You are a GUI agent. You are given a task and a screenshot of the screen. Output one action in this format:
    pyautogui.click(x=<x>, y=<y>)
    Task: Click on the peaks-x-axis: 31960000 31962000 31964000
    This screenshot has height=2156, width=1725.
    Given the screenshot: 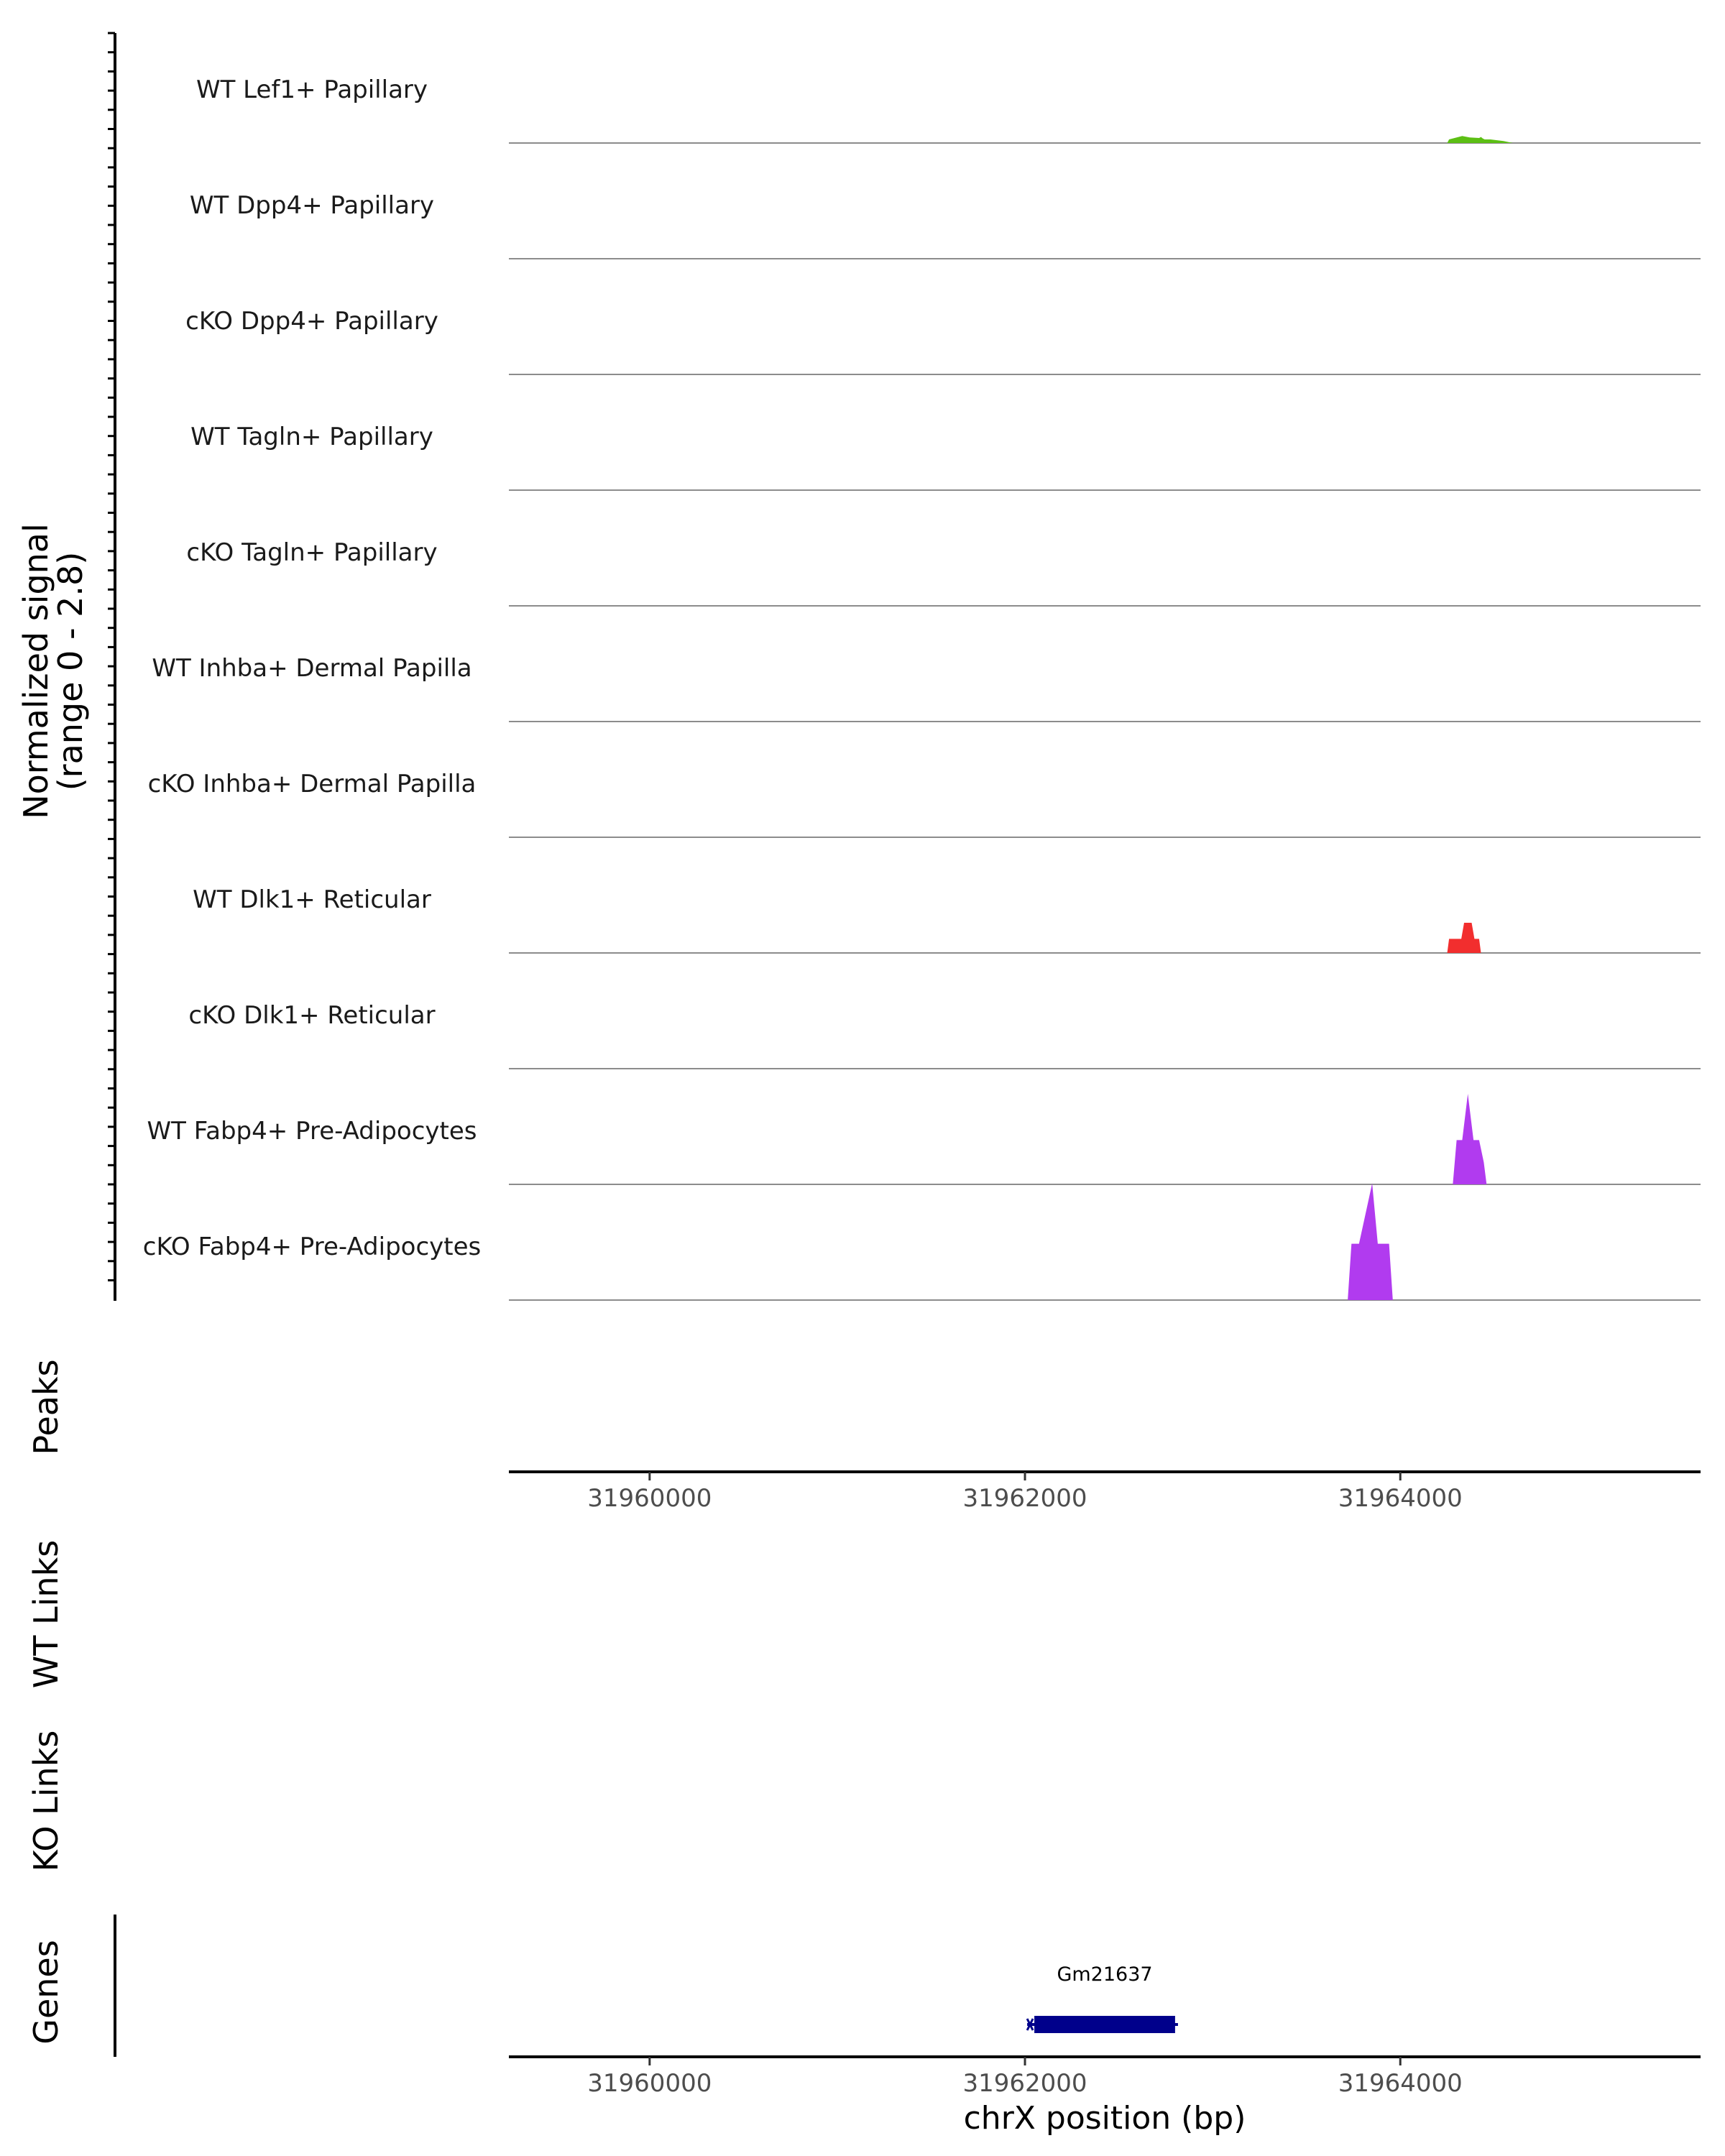 What is the action you would take?
    pyautogui.click(x=1025, y=1492)
    